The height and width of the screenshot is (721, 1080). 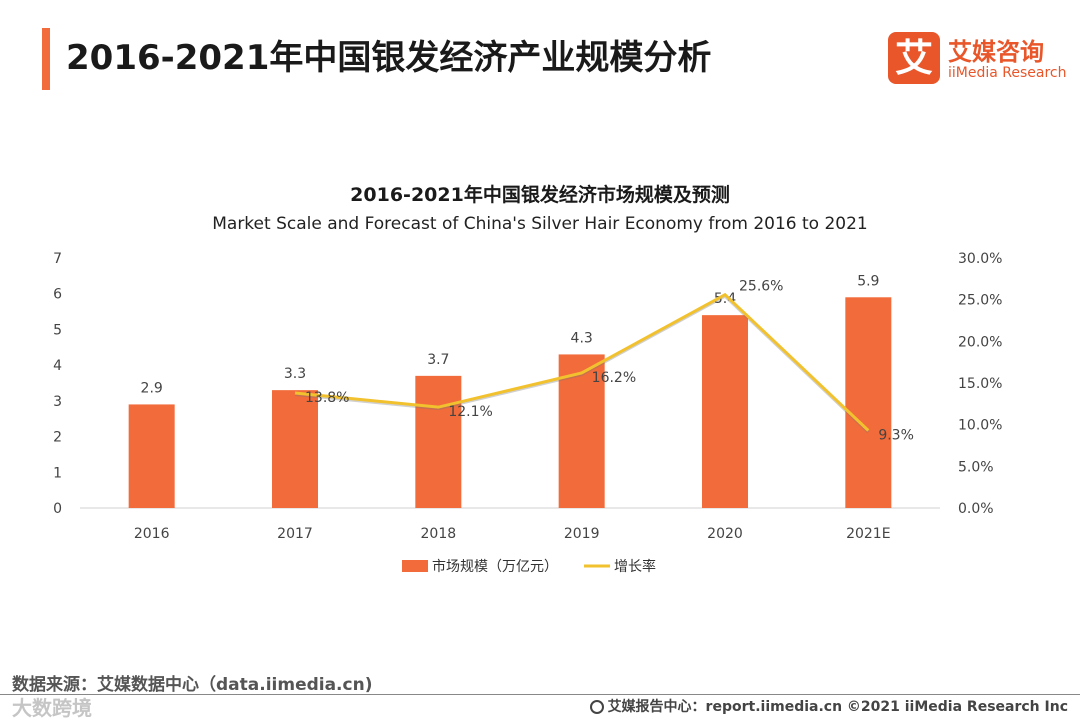 I want to click on bar-2020, so click(x=725, y=411).